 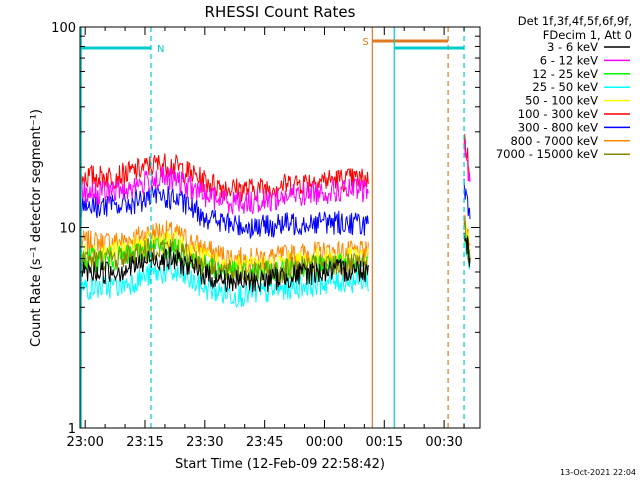 What do you see at coordinates (547, 154) in the screenshot?
I see `legend-label: 7000 - 15000 keV` at bounding box center [547, 154].